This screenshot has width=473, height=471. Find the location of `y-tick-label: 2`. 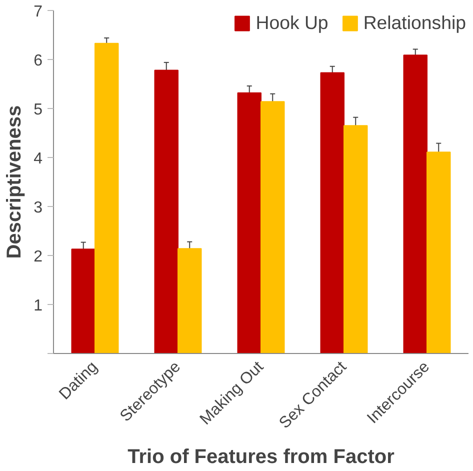

y-tick-label: 2 is located at coordinates (38, 257).